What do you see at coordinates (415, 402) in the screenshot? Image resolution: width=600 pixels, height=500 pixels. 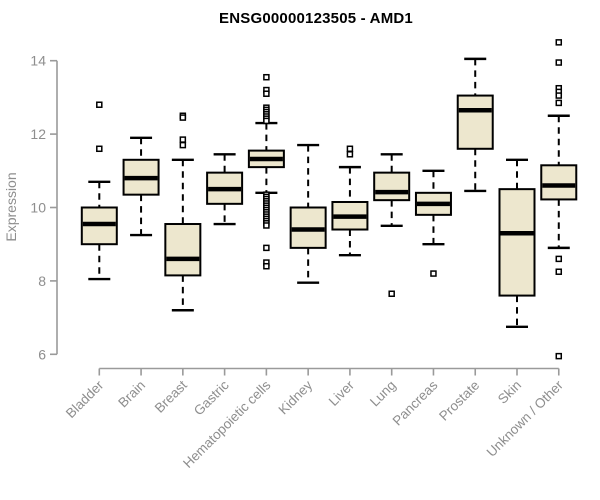 I see `x-tick-label-pancreas: Pancreas` at bounding box center [415, 402].